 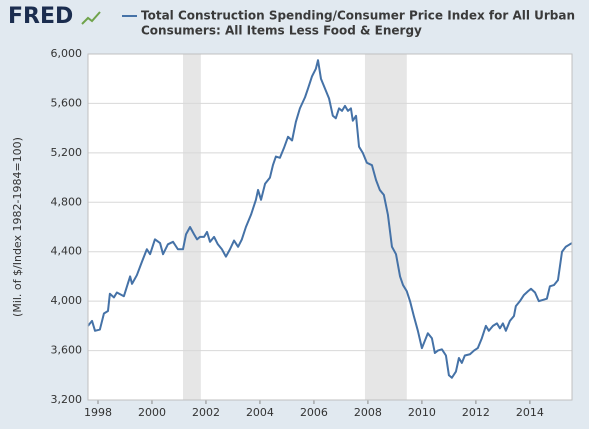 What do you see at coordinates (40, 16) in the screenshot?
I see `logo: FRED` at bounding box center [40, 16].